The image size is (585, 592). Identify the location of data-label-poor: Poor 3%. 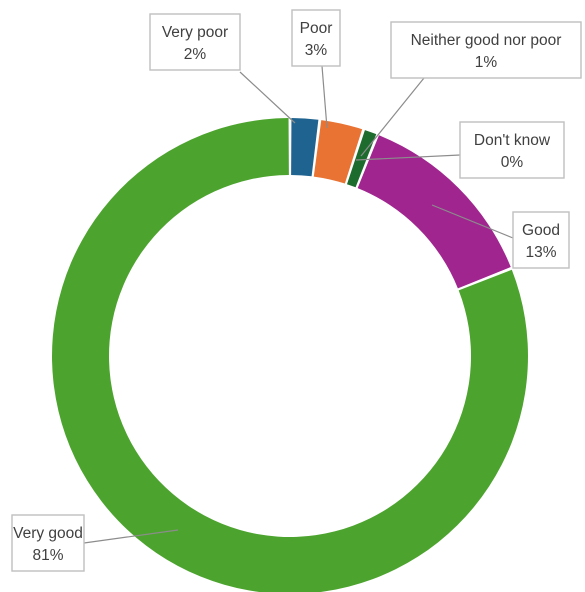
(316, 38).